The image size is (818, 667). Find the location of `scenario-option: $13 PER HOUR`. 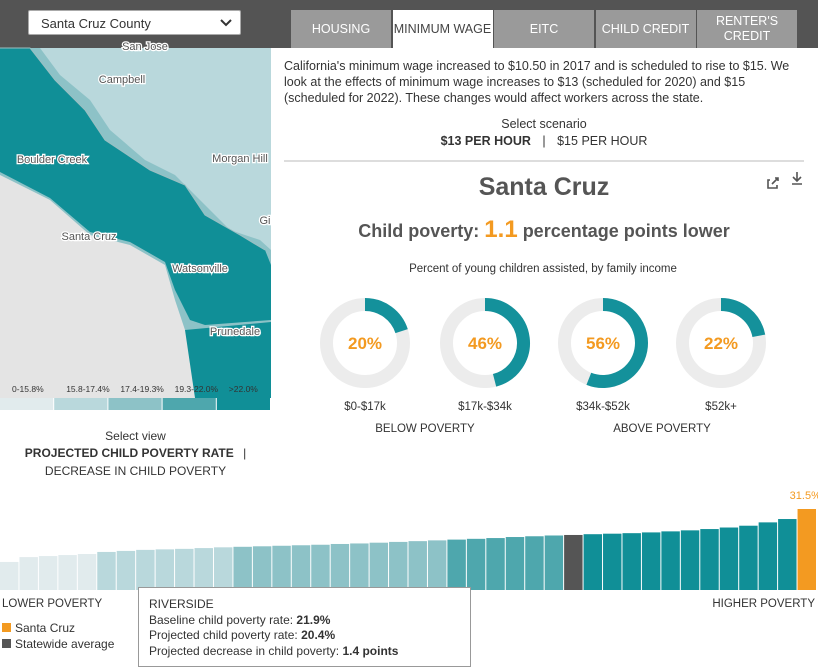

scenario-option: $13 PER HOUR is located at coordinates (485, 141).